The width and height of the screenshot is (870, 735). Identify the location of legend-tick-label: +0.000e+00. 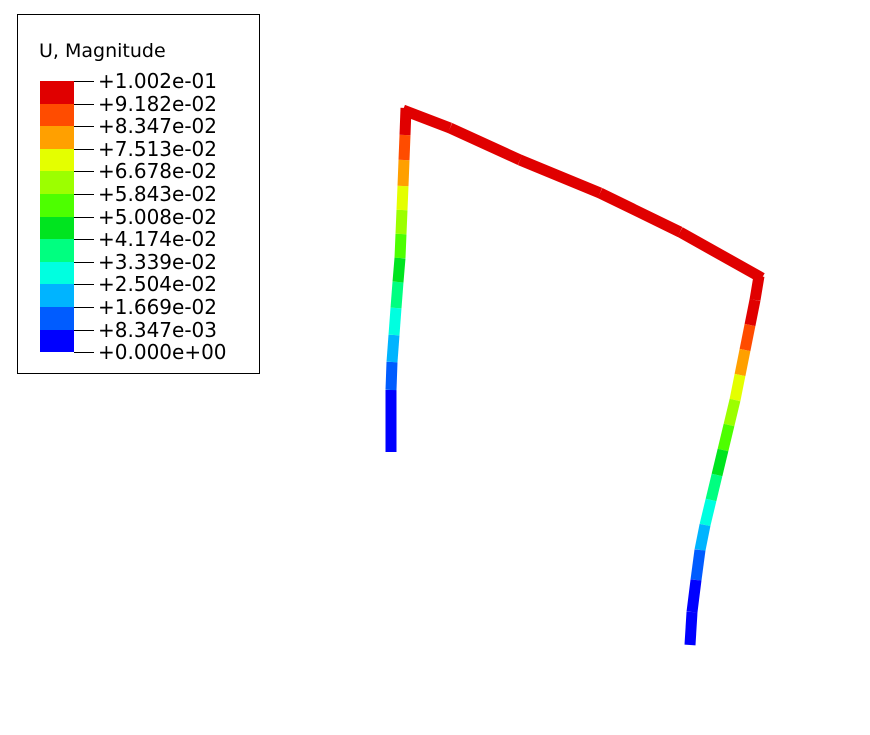
(162, 352).